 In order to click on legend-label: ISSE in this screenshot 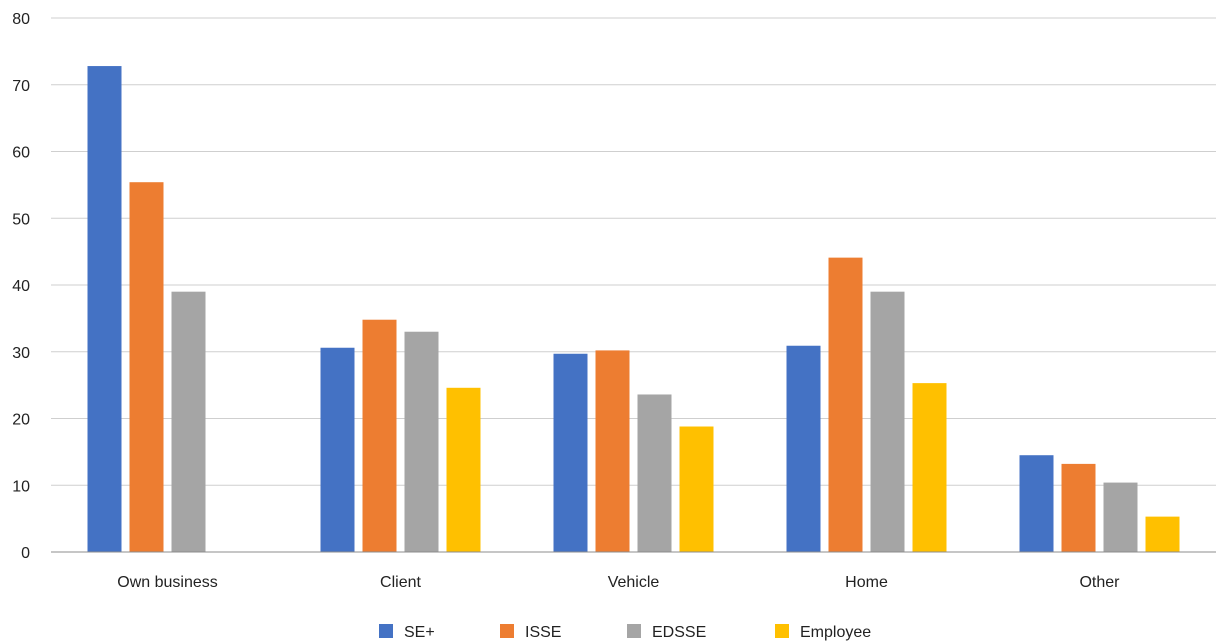, I will do `click(543, 632)`.